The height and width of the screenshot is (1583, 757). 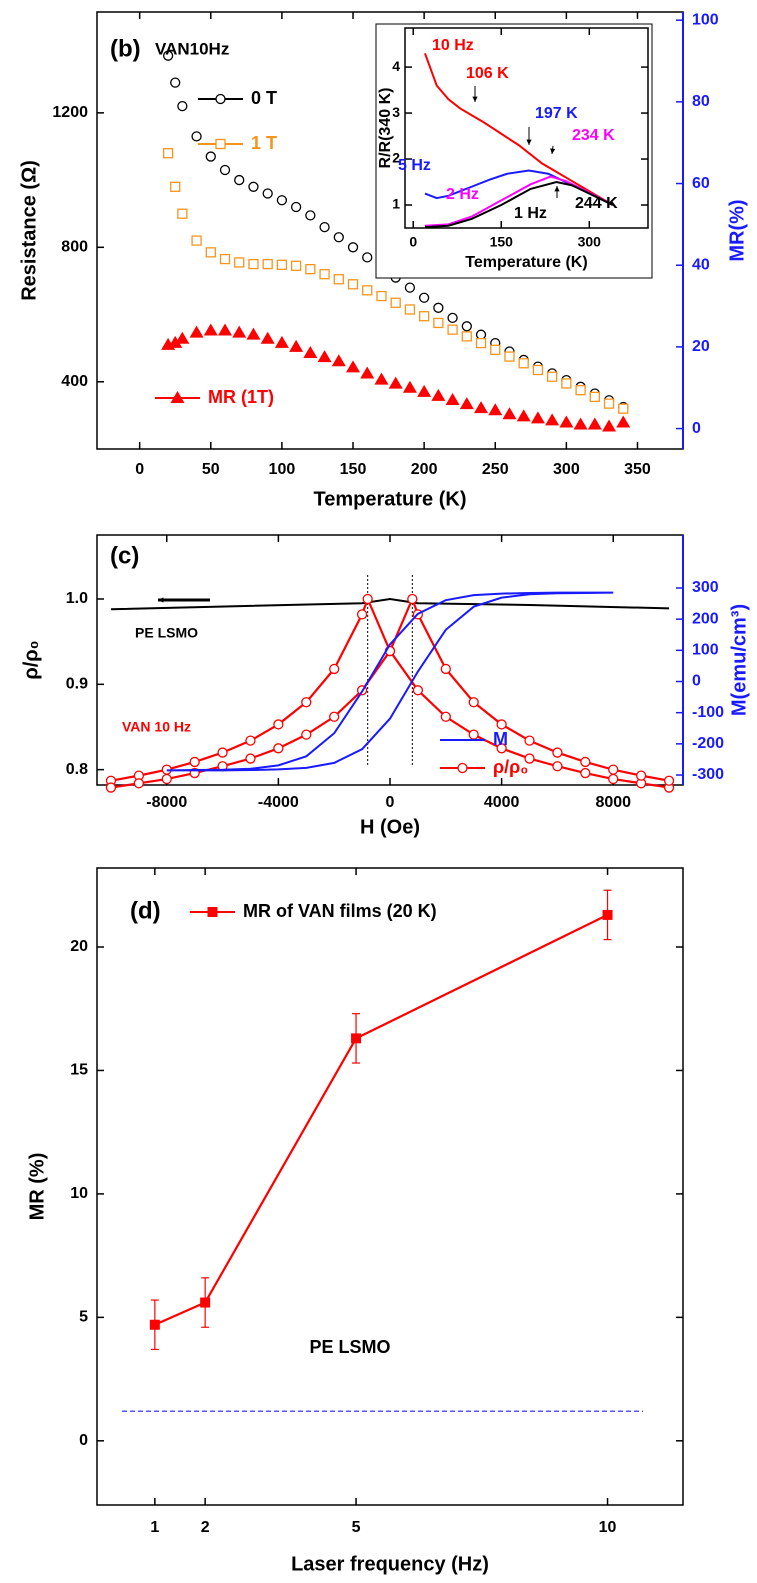 What do you see at coordinates (205, 1527) in the screenshot?
I see `x-tick-label: 2` at bounding box center [205, 1527].